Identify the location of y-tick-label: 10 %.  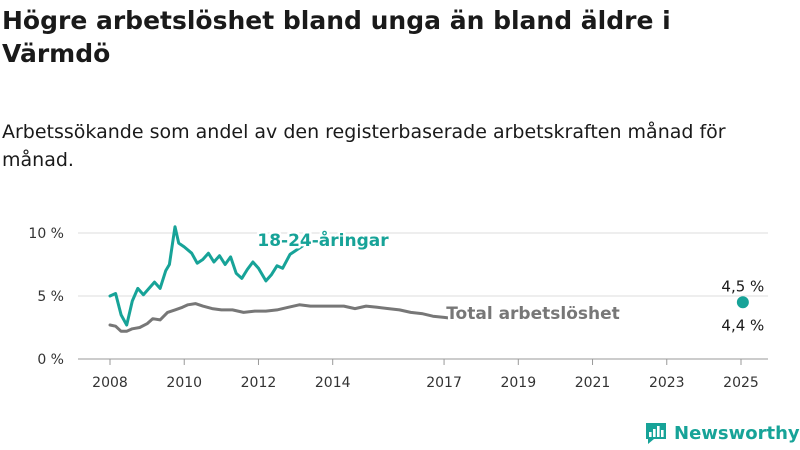
(46, 234).